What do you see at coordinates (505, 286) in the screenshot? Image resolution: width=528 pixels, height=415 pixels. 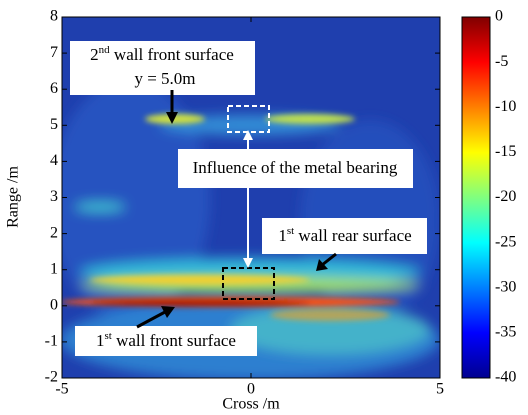 I see `colorbar-tick-label: -30` at bounding box center [505, 286].